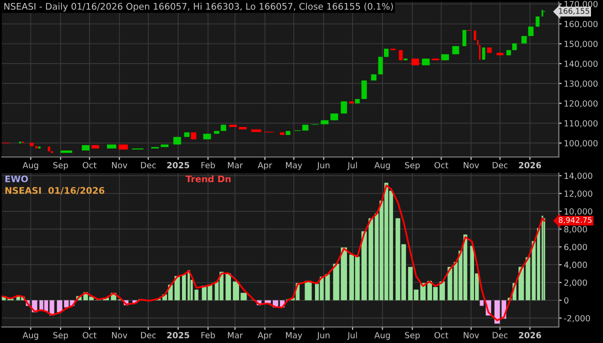  Describe the element at coordinates (581, 4) in the screenshot. I see `y-tick-label: 170,000` at that location.